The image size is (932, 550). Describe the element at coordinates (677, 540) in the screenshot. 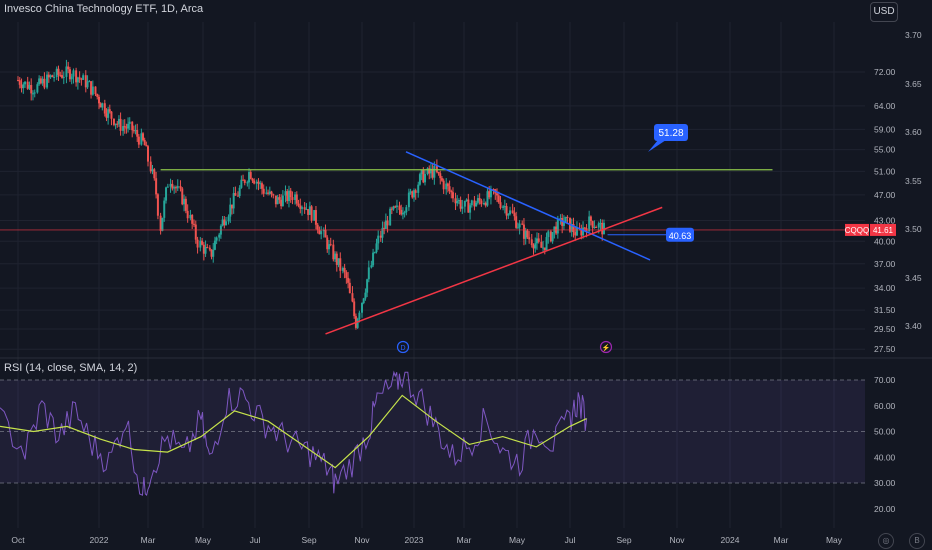

I see `time-tick-label: Nov` at that location.